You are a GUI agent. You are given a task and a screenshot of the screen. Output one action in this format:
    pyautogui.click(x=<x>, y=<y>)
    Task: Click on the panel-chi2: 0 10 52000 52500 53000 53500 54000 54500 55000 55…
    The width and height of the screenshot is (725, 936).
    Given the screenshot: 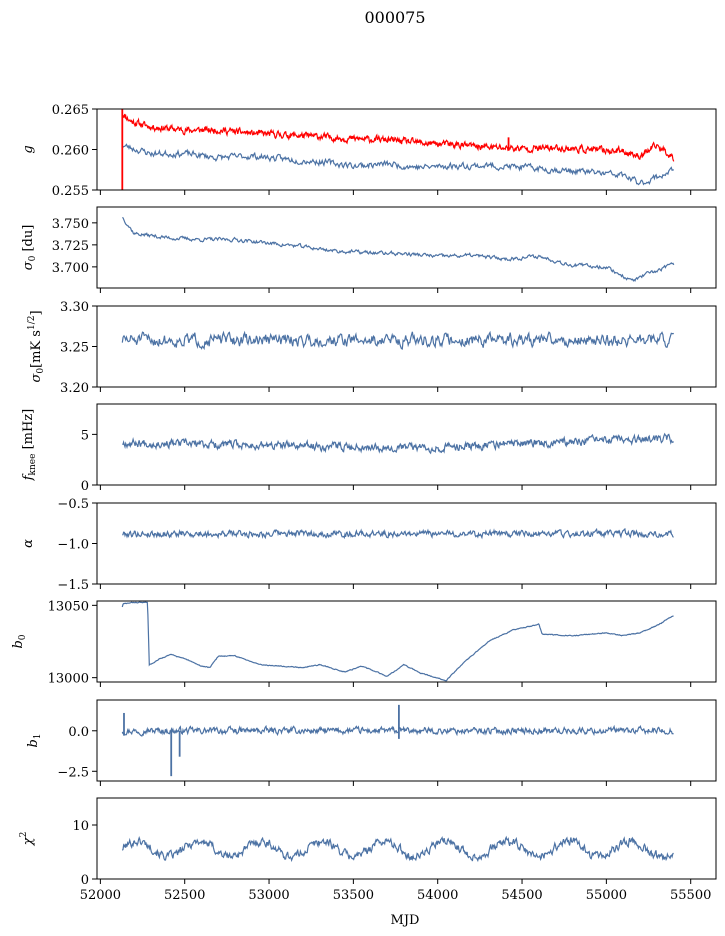 What is the action you would take?
    pyautogui.click(x=368, y=850)
    